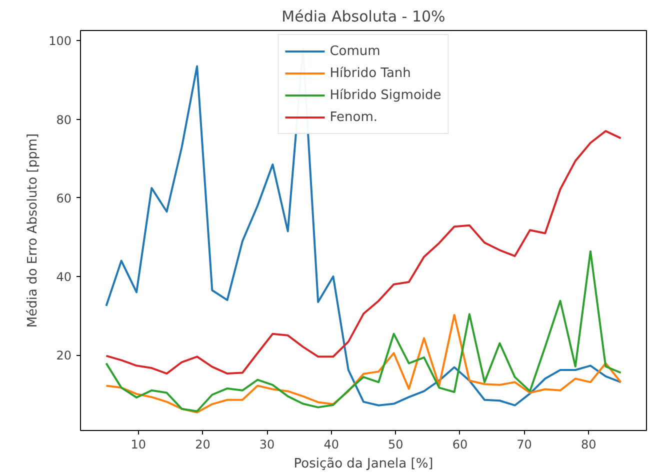 This screenshot has width=656, height=474. I want to click on y-tick-label: 20, so click(64, 355).